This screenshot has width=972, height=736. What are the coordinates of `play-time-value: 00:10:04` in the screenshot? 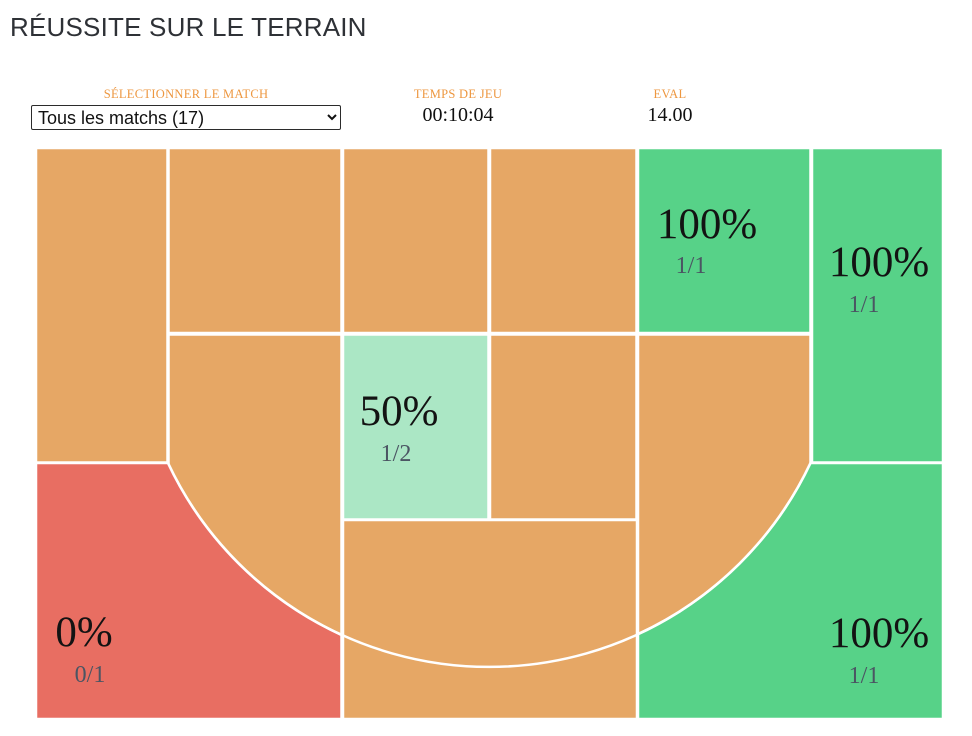 It's located at (458, 115).